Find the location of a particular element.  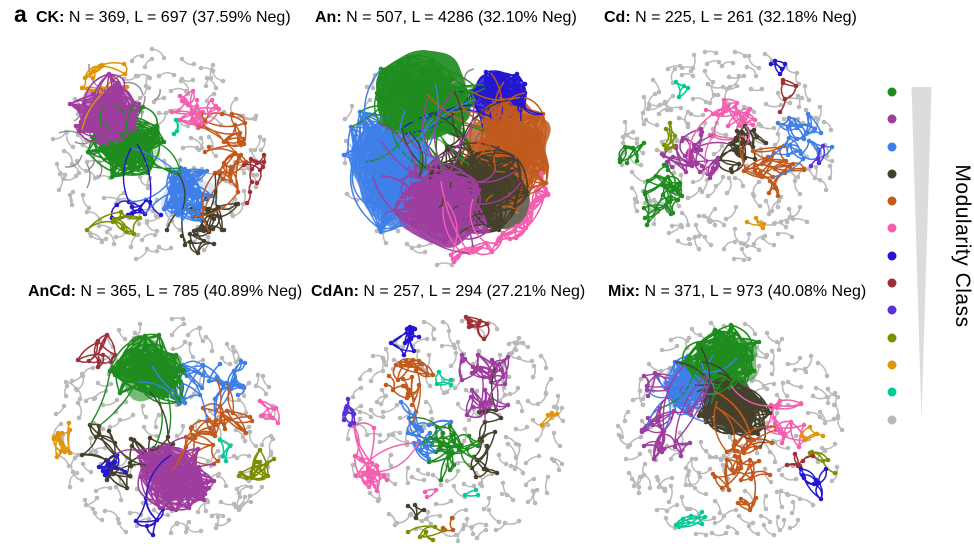

svg-text: Modularity Class is located at coordinates (962, 245).